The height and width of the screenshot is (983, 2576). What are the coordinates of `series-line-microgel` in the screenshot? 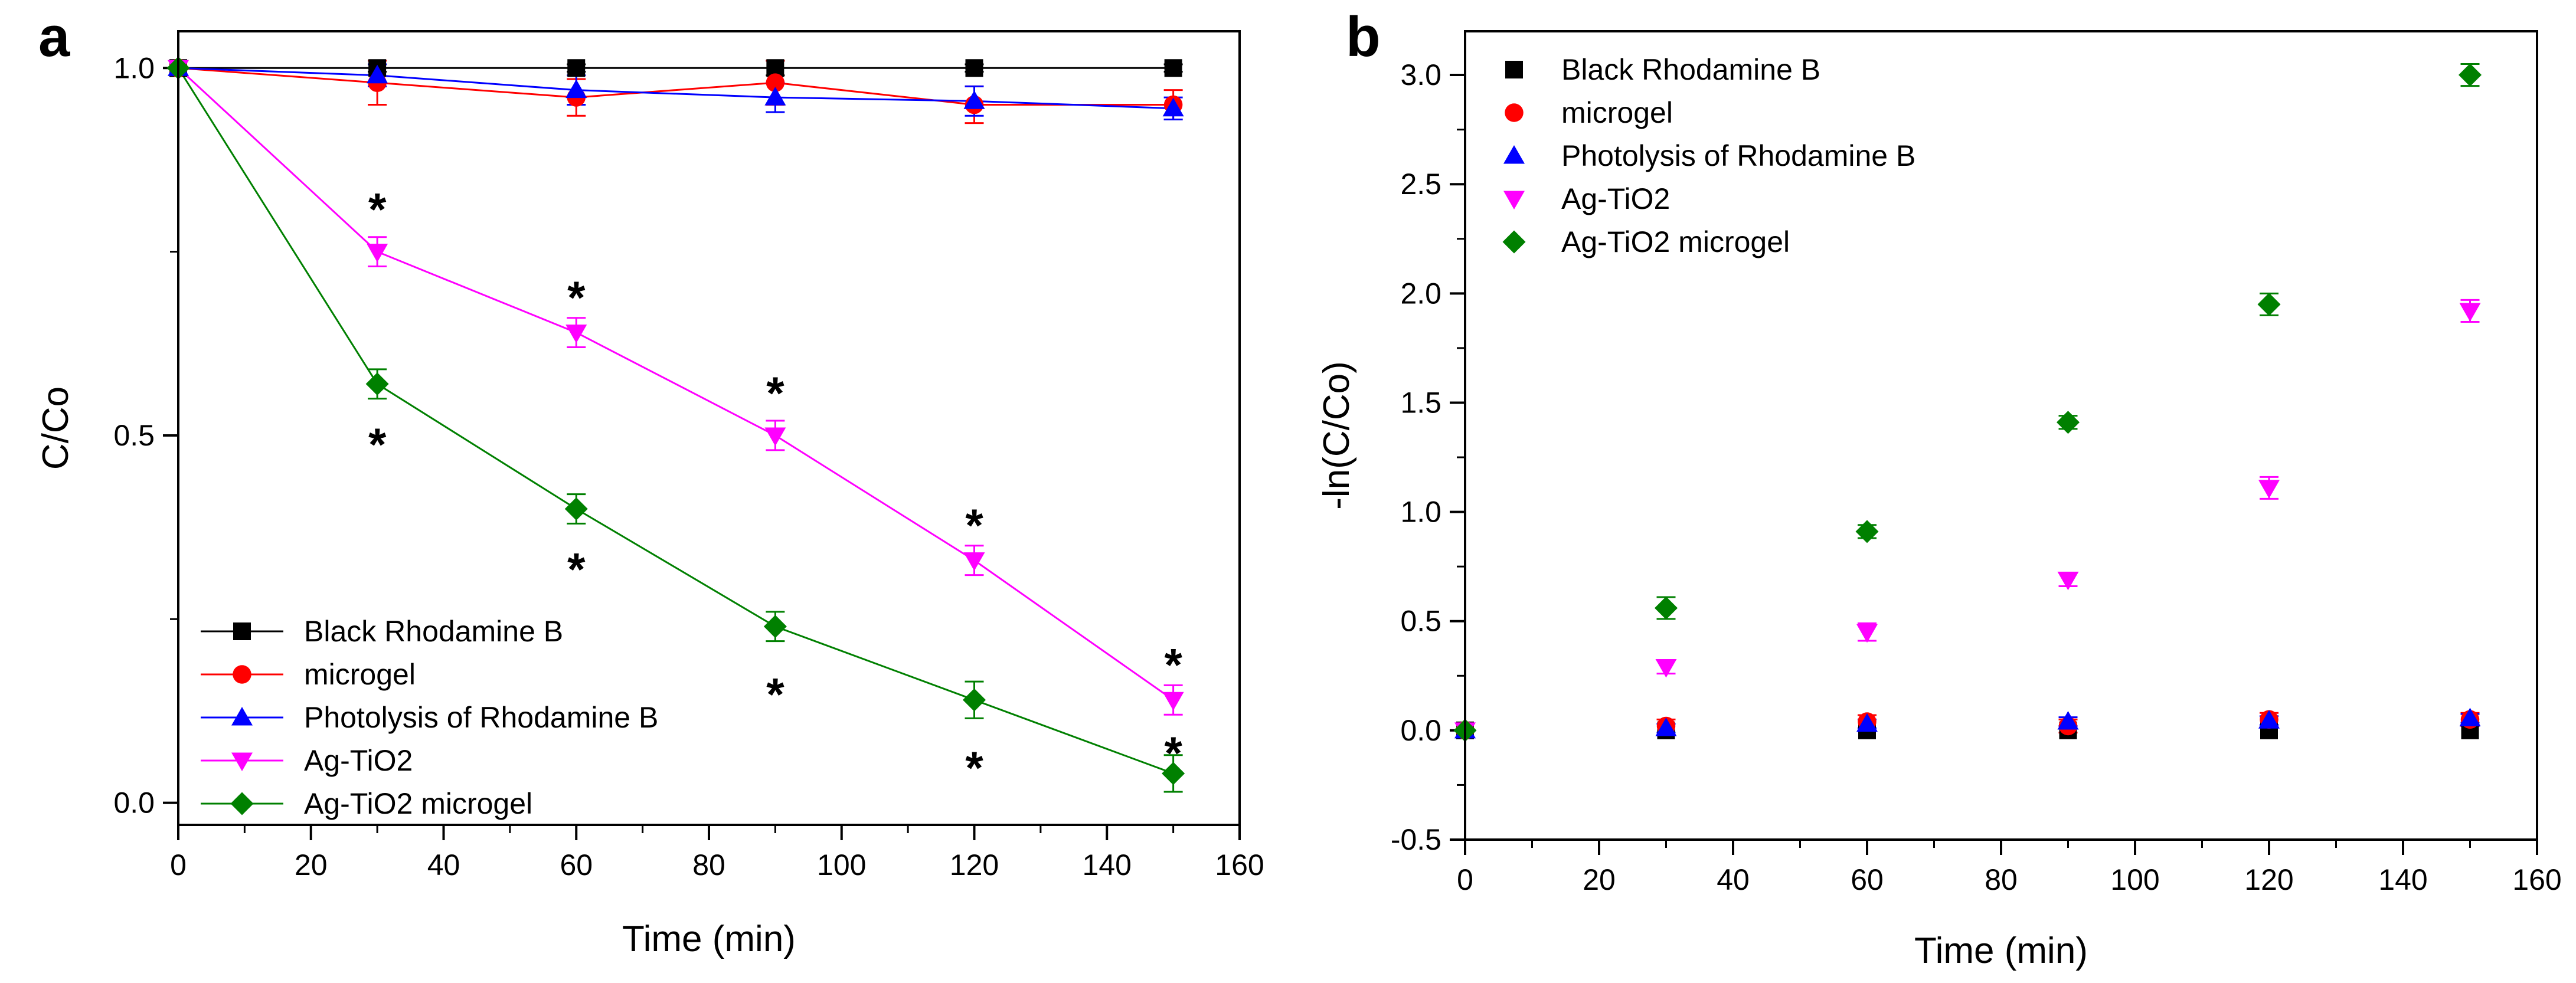 It's located at (675, 86).